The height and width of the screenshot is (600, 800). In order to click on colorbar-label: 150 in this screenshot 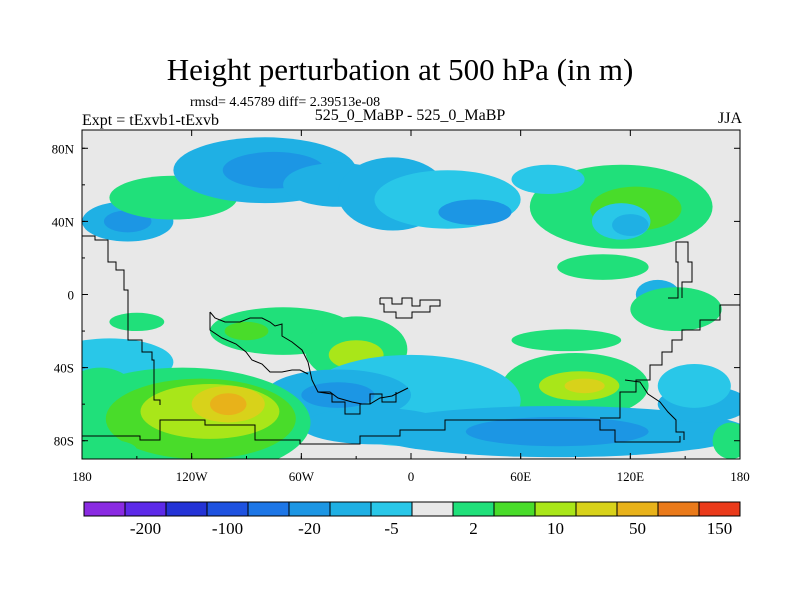, I will do `click(720, 528)`.